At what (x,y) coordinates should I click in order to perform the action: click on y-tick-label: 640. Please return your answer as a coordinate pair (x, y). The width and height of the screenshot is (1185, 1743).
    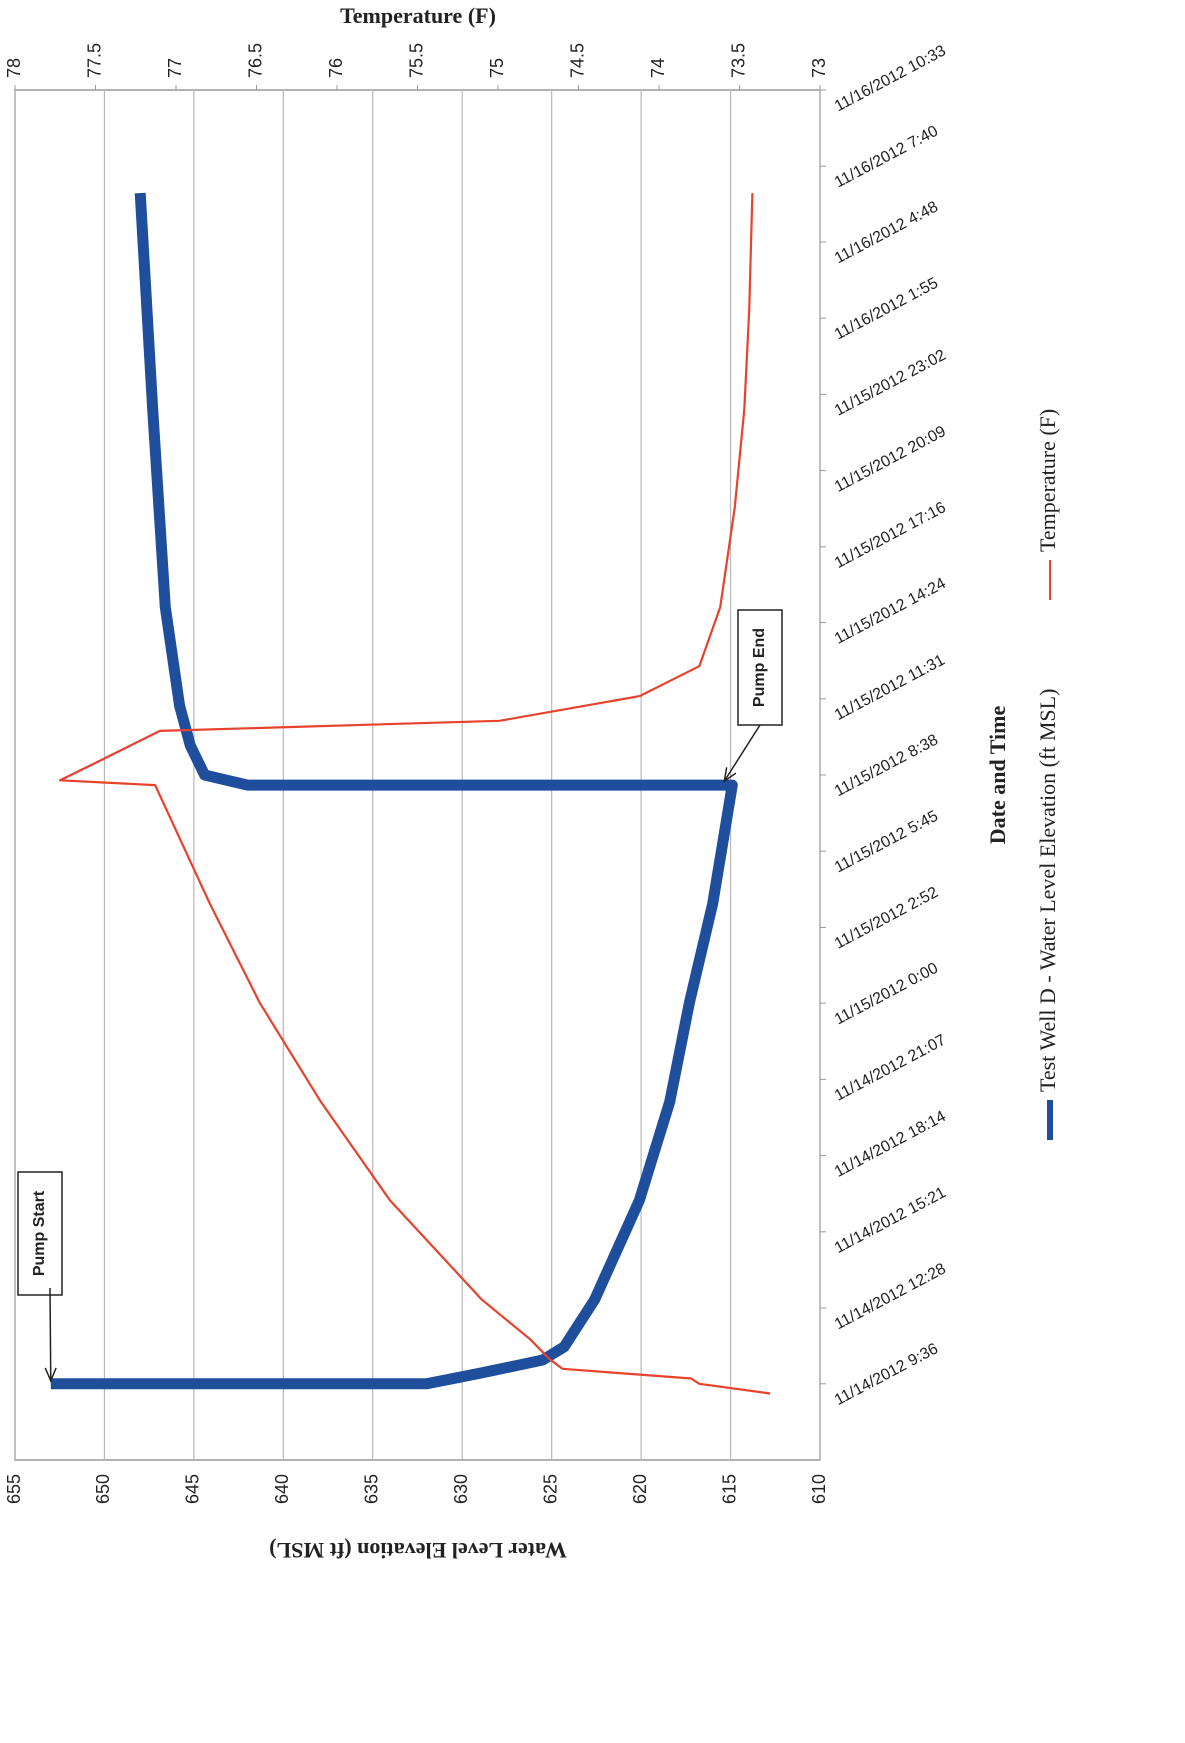
    Looking at the image, I should click on (282, 1489).